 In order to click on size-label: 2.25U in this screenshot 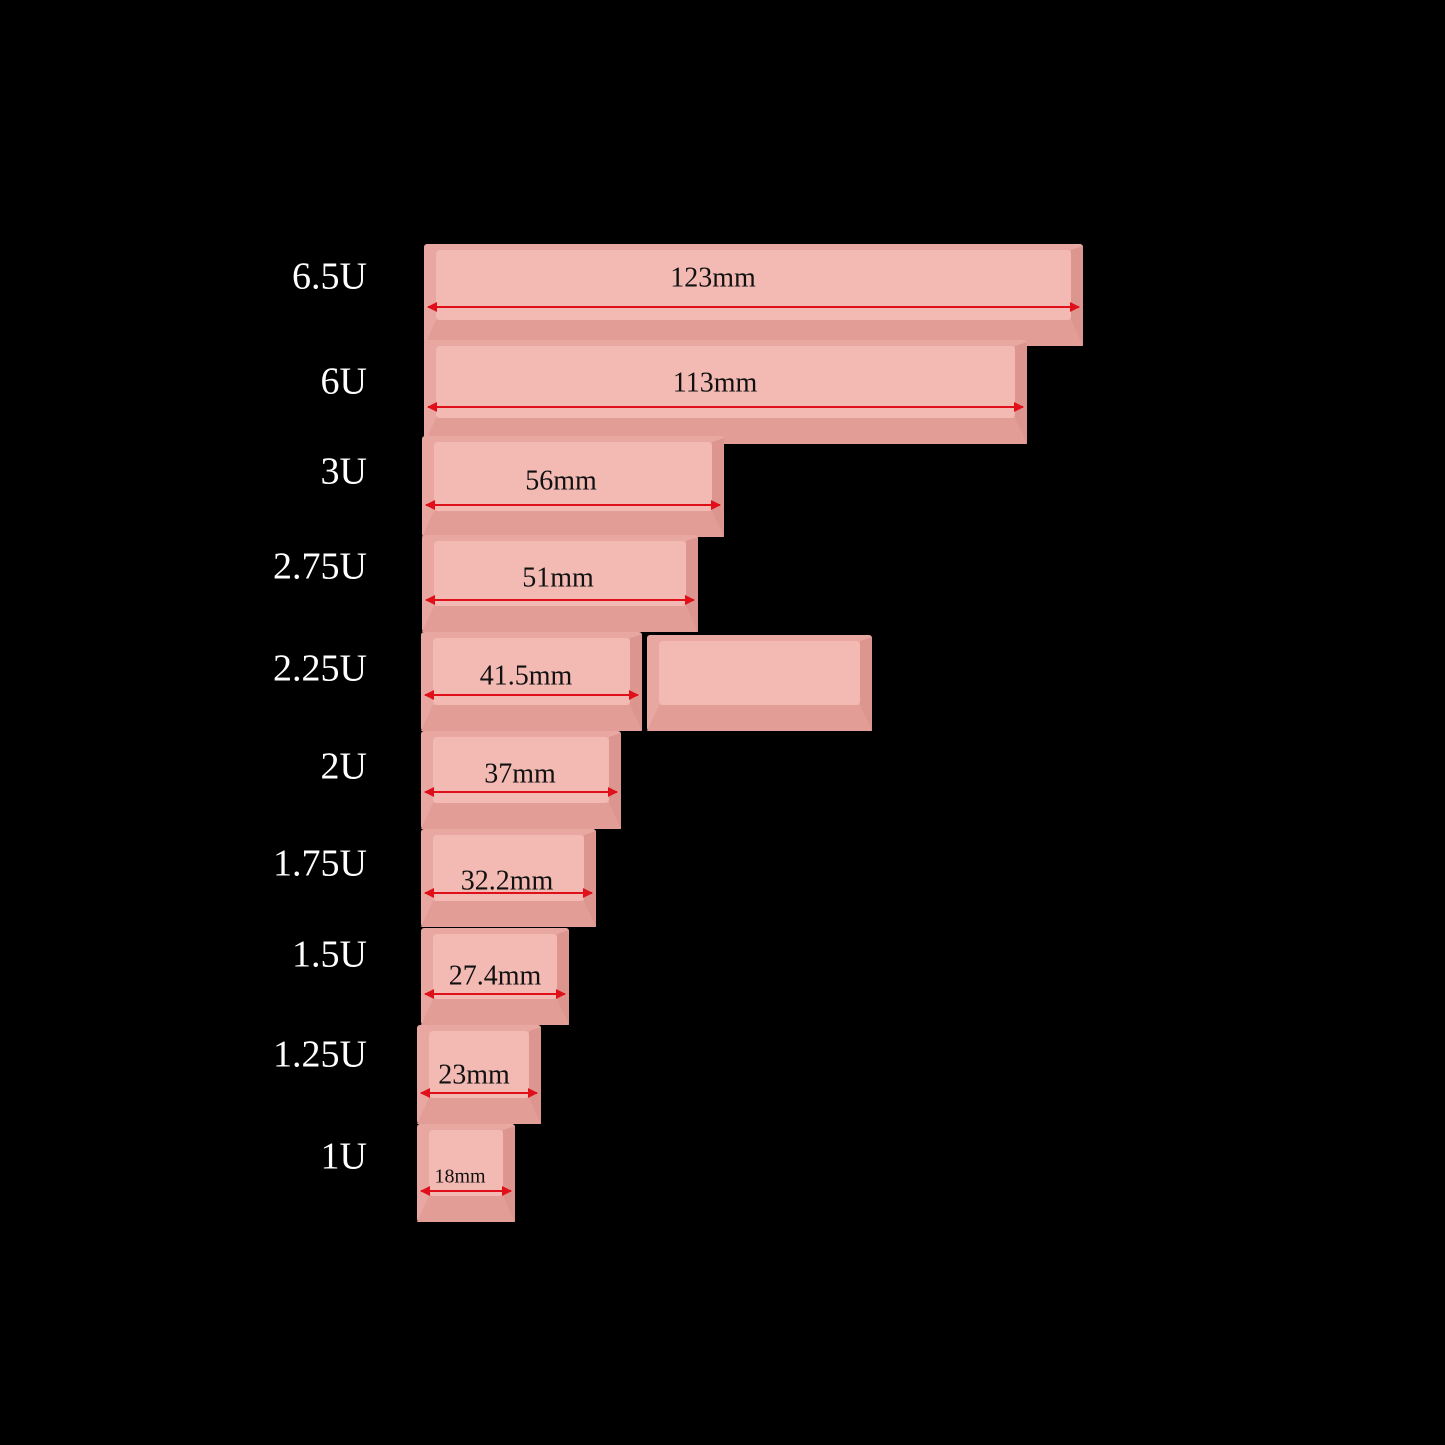, I will do `click(320, 669)`.